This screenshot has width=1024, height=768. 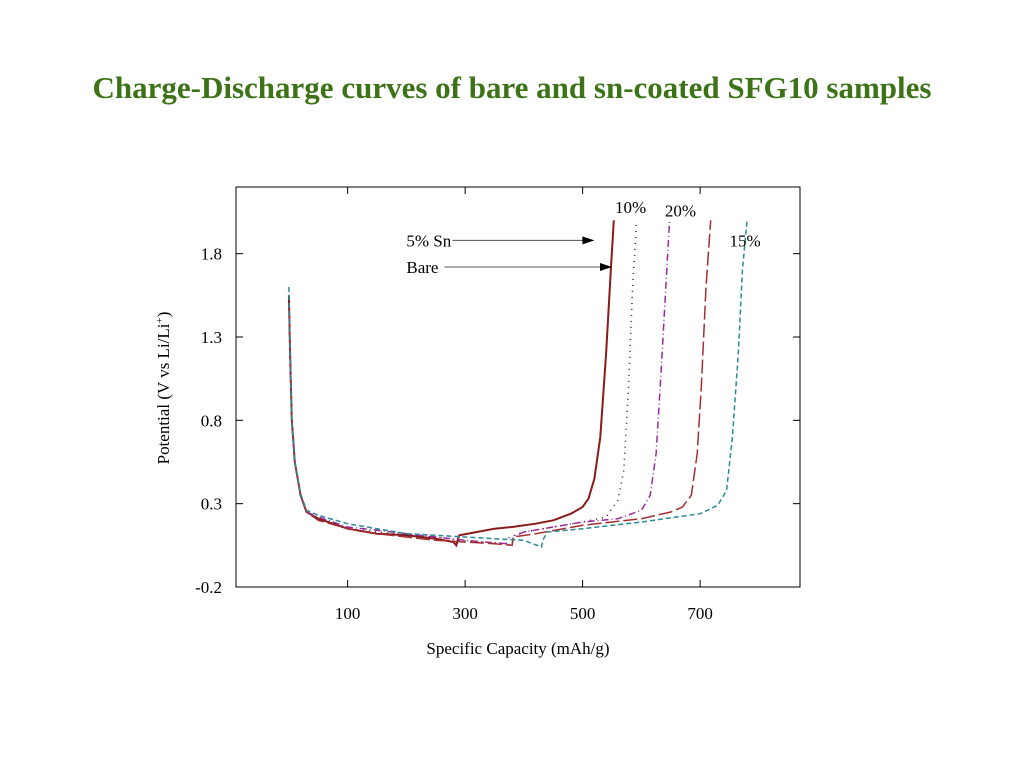 I want to click on series-line-sn5, so click(x=463, y=382).